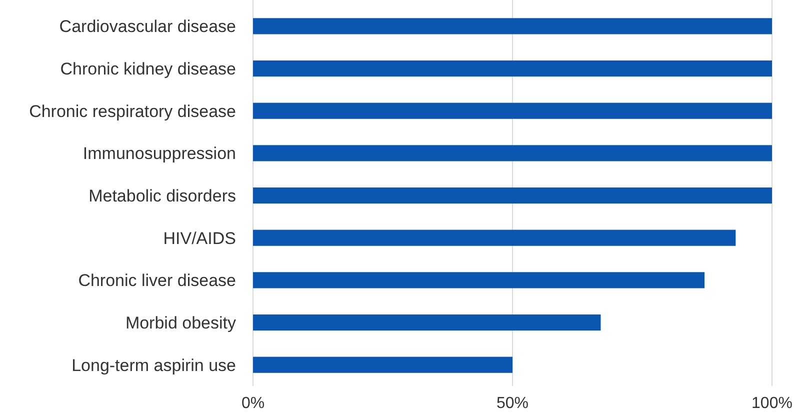 Image resolution: width=795 pixels, height=416 pixels. I want to click on x-tick-label: 50%, so click(512, 403).